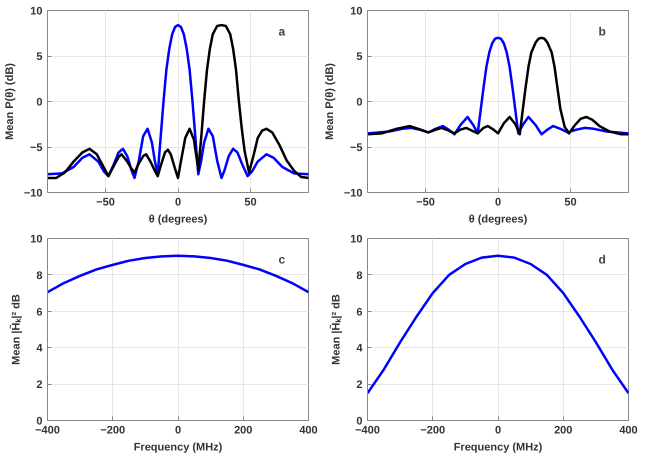  Describe the element at coordinates (282, 259) in the screenshot. I see `annotation: c` at that location.